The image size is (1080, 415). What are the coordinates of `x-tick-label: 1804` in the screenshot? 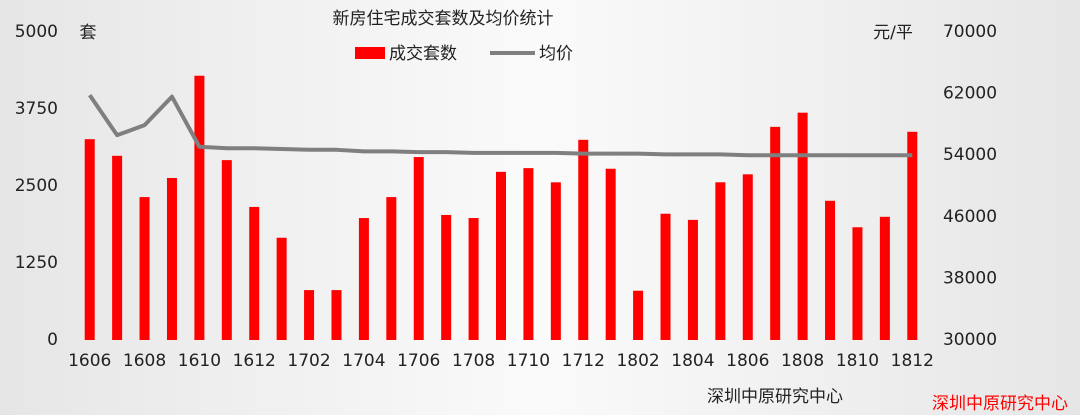 It's located at (692, 361).